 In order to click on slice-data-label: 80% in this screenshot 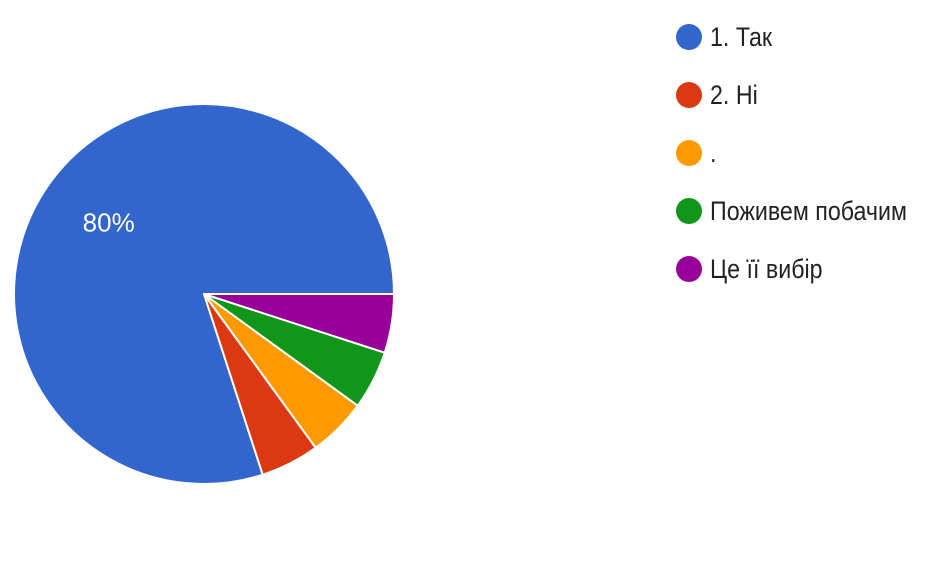, I will do `click(109, 223)`.